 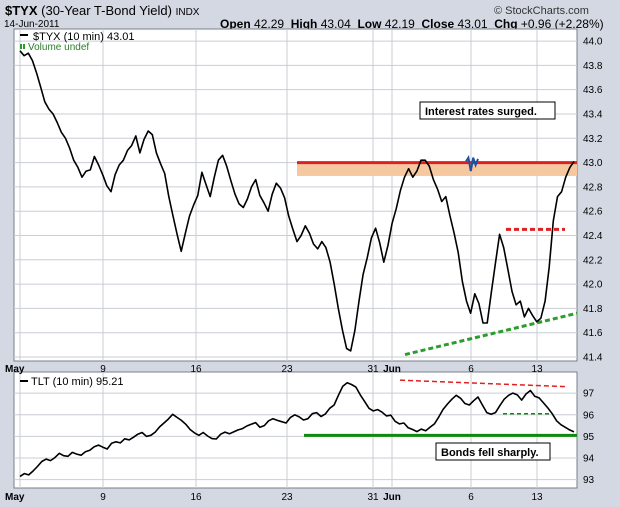 I want to click on tlt-y-tick-label: 93, so click(x=589, y=480).